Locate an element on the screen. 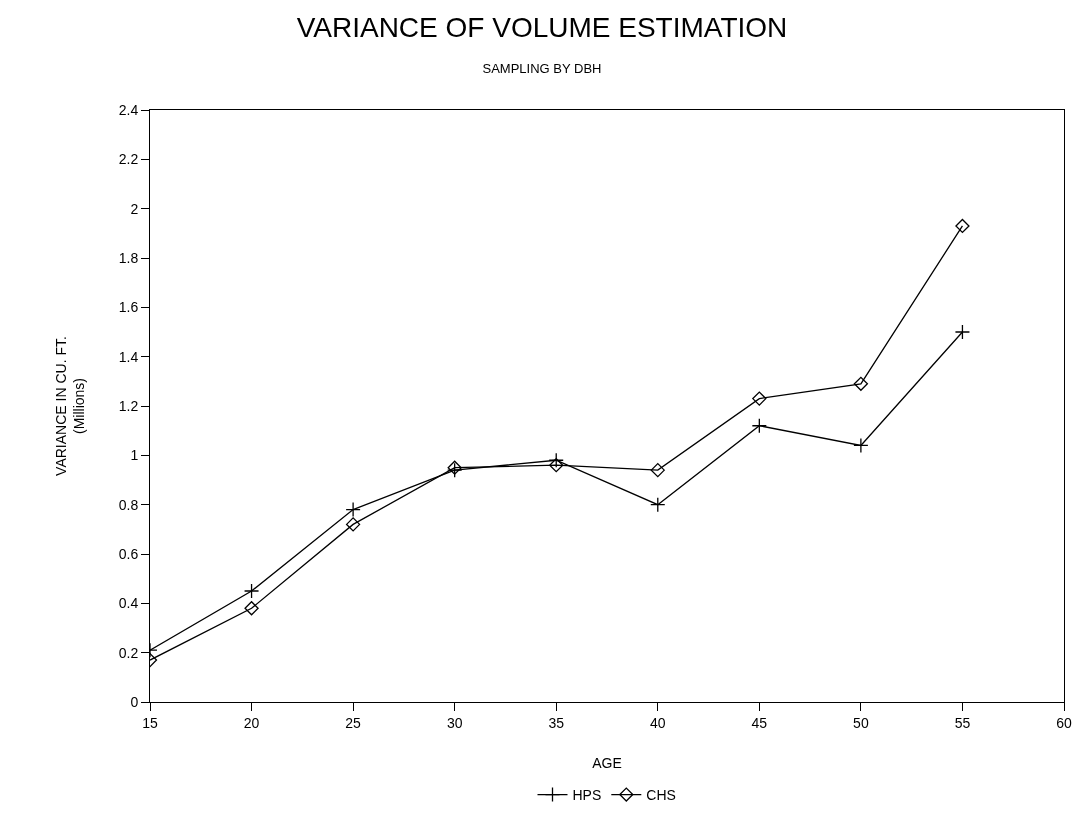 The image size is (1084, 823). y-tick-label: 1 is located at coordinates (134, 455).